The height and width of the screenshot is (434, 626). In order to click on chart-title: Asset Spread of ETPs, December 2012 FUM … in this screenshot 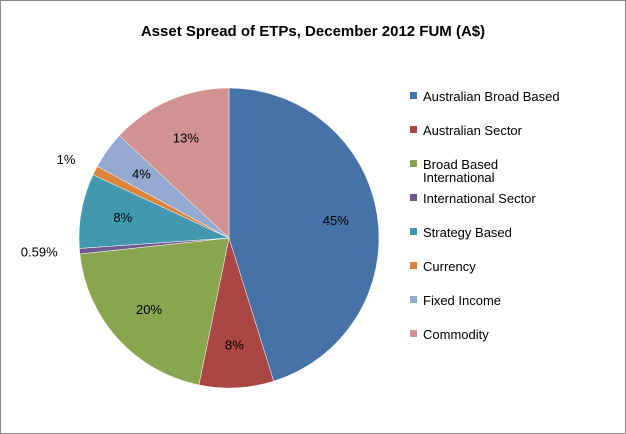, I will do `click(313, 31)`.